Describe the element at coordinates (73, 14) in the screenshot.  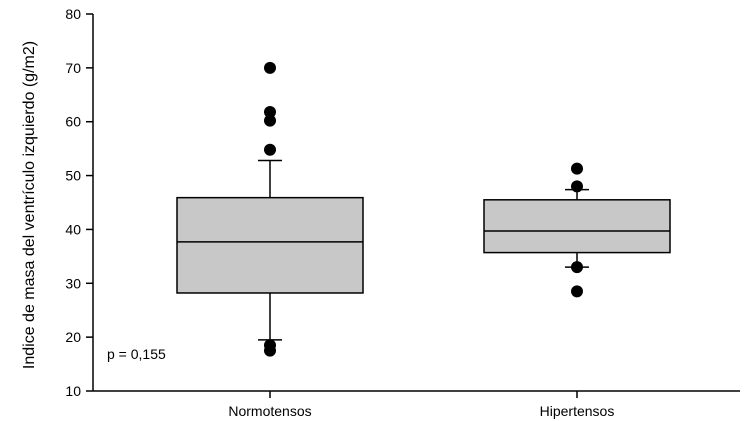
I see `y-tick-label: 80` at that location.